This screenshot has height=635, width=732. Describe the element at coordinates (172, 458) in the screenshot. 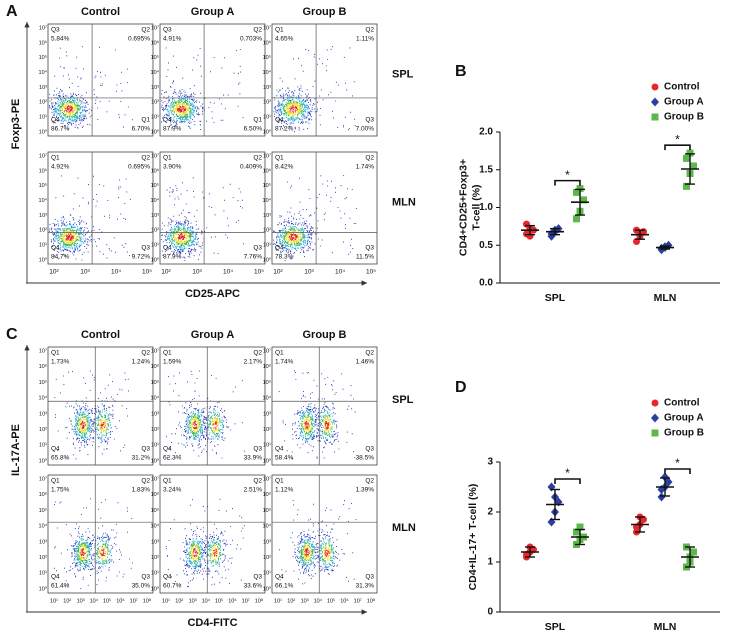

I see `quadrant-percent: 62.3%` at that location.